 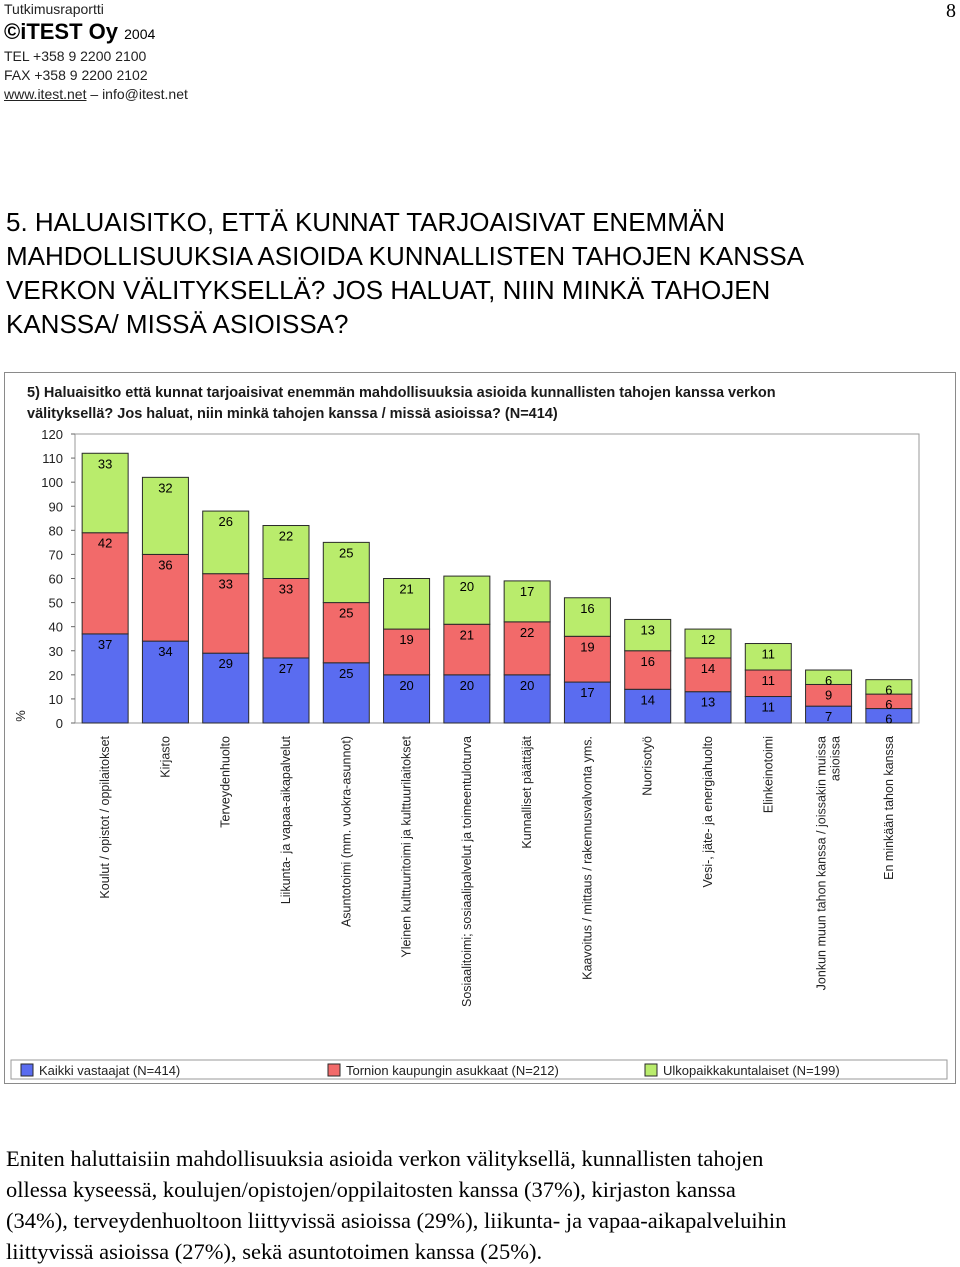 I want to click on legend-label: Kaikki vastaajat (N=414), so click(x=109, y=1070).